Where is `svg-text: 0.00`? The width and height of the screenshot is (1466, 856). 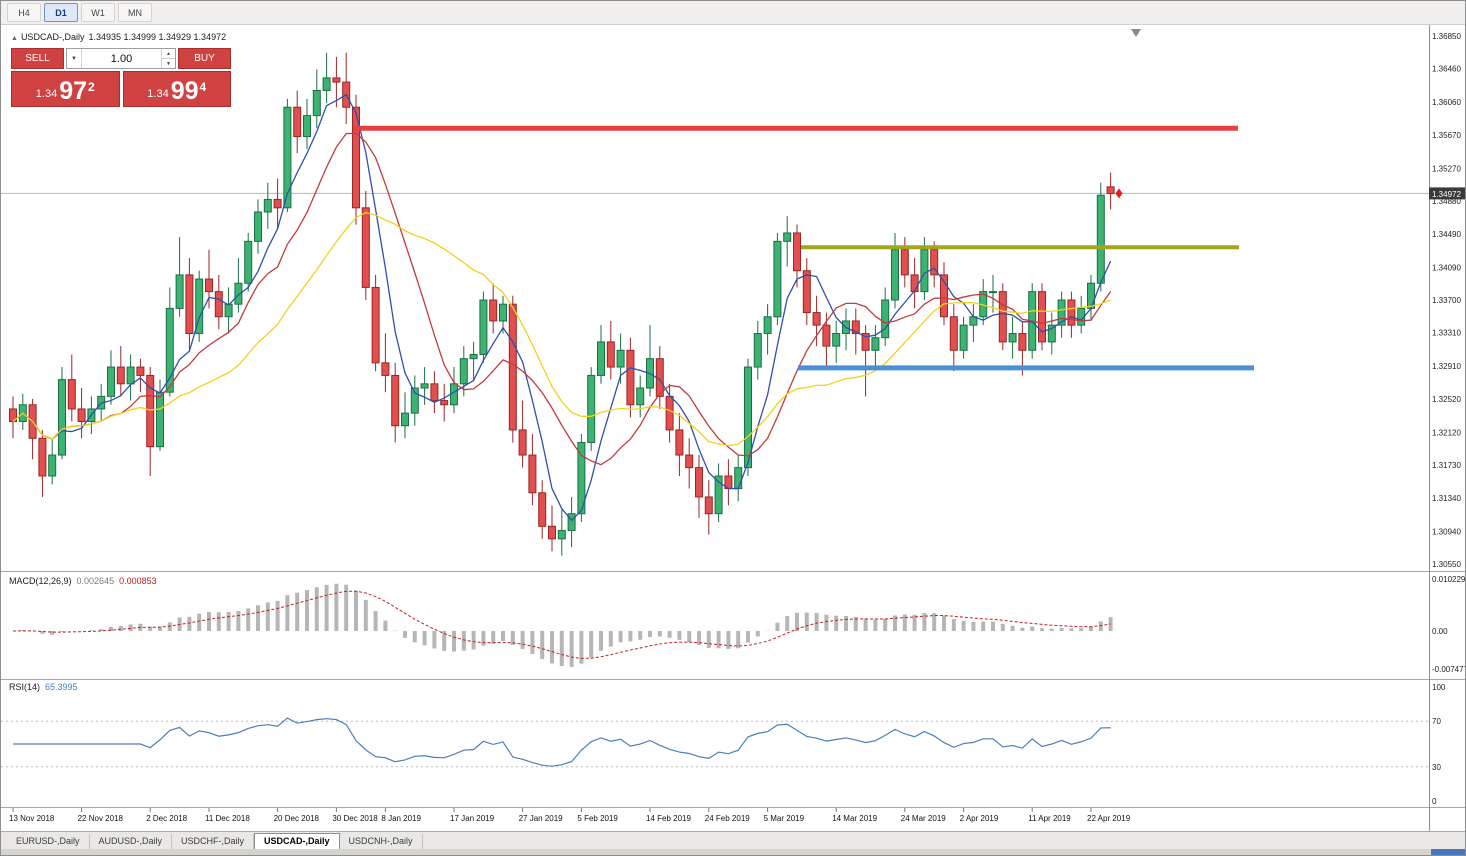
svg-text: 0.00 is located at coordinates (1440, 631).